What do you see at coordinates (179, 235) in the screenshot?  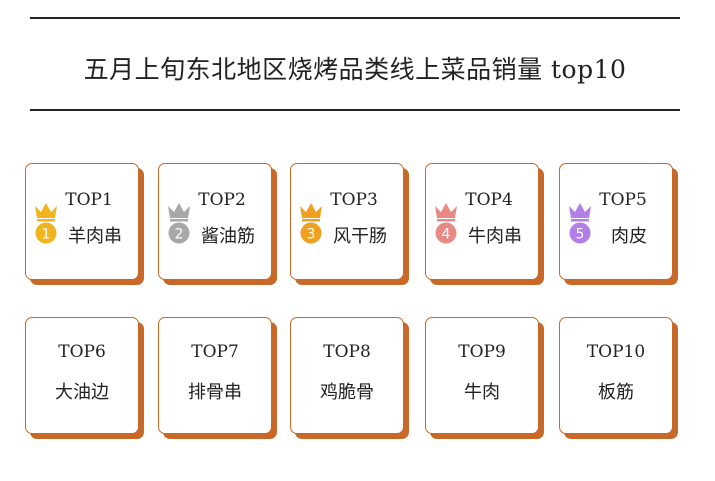 I see `svg-text: 2` at bounding box center [179, 235].